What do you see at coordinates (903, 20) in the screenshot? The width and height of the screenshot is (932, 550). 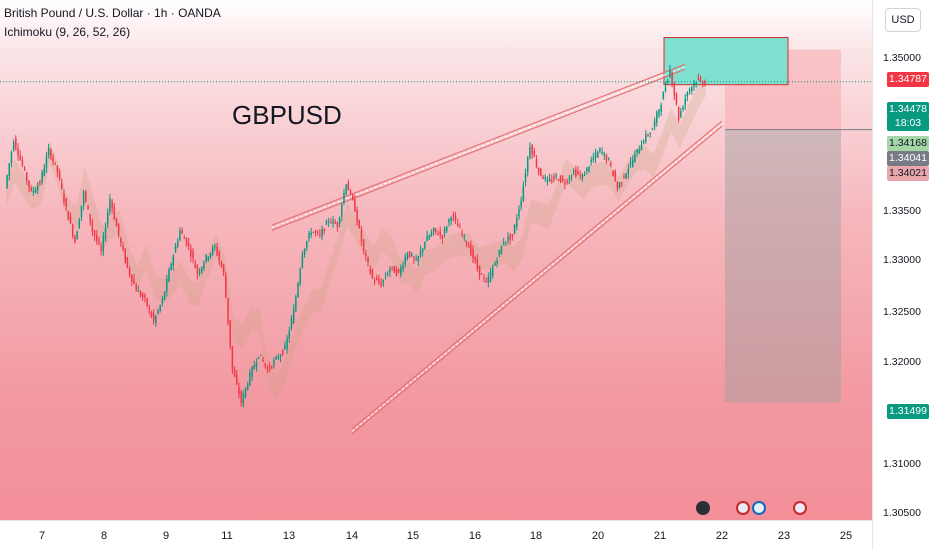 I see `currency-button: USD` at bounding box center [903, 20].